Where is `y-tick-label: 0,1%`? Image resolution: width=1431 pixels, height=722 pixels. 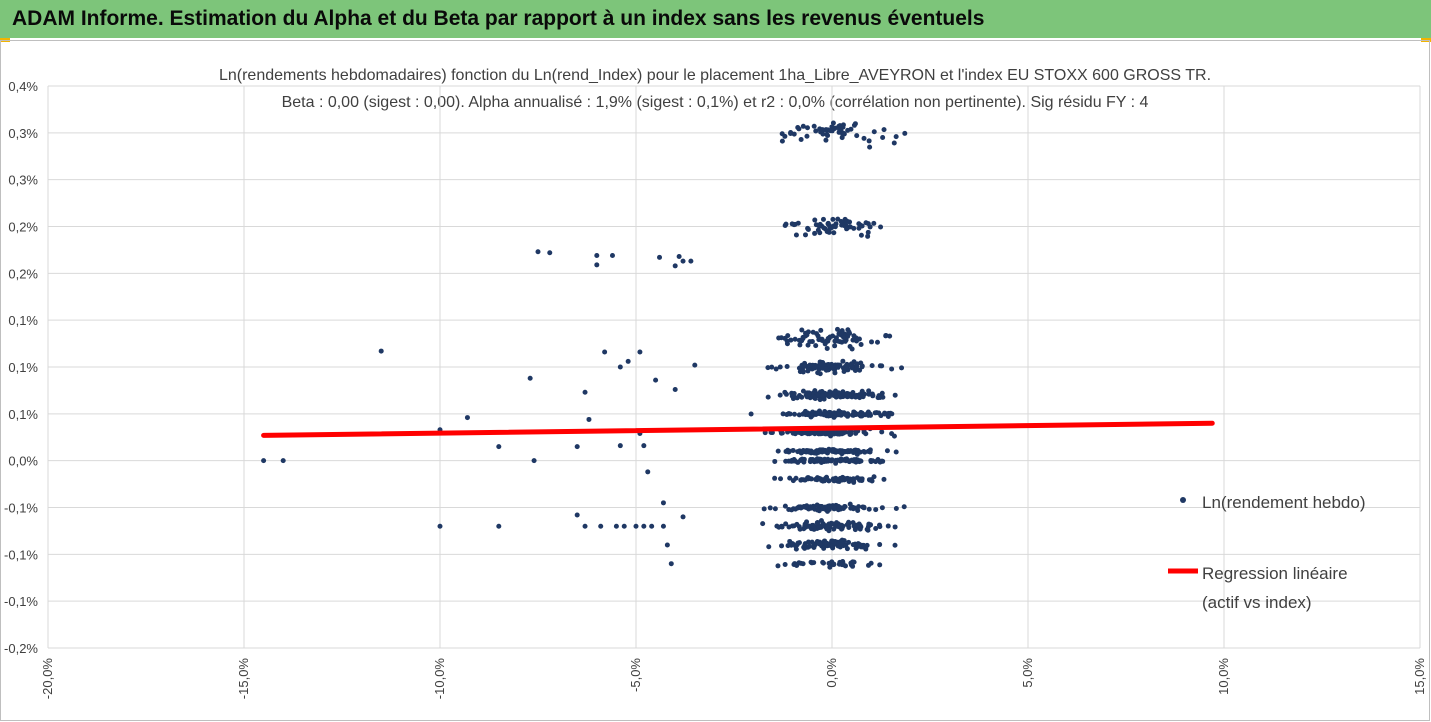
y-tick-label: 0,1% is located at coordinates (23, 320).